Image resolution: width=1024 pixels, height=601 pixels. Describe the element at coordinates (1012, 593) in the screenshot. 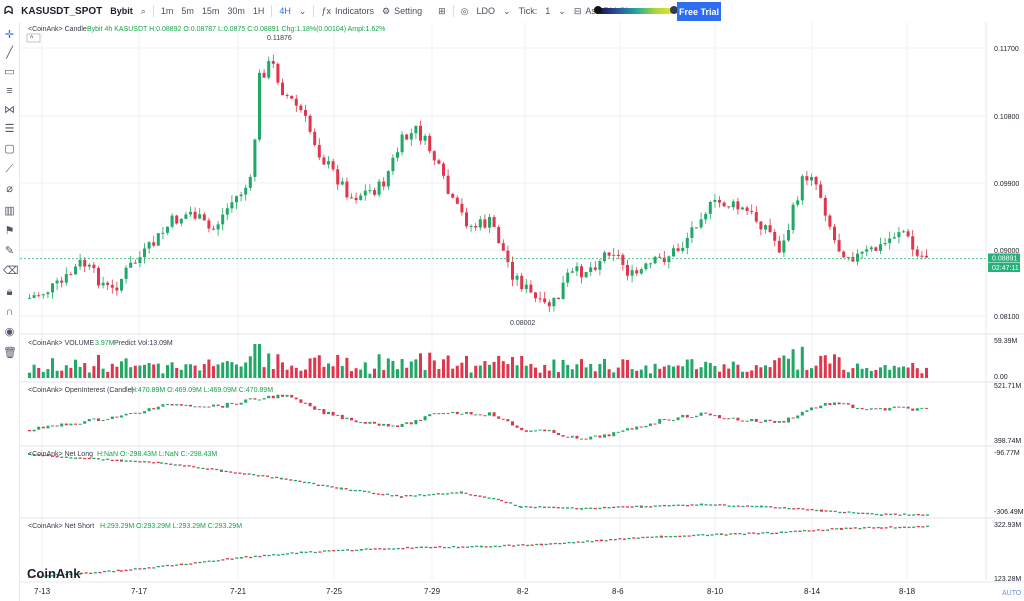

I see `auto-scale-button: AUTO` at that location.